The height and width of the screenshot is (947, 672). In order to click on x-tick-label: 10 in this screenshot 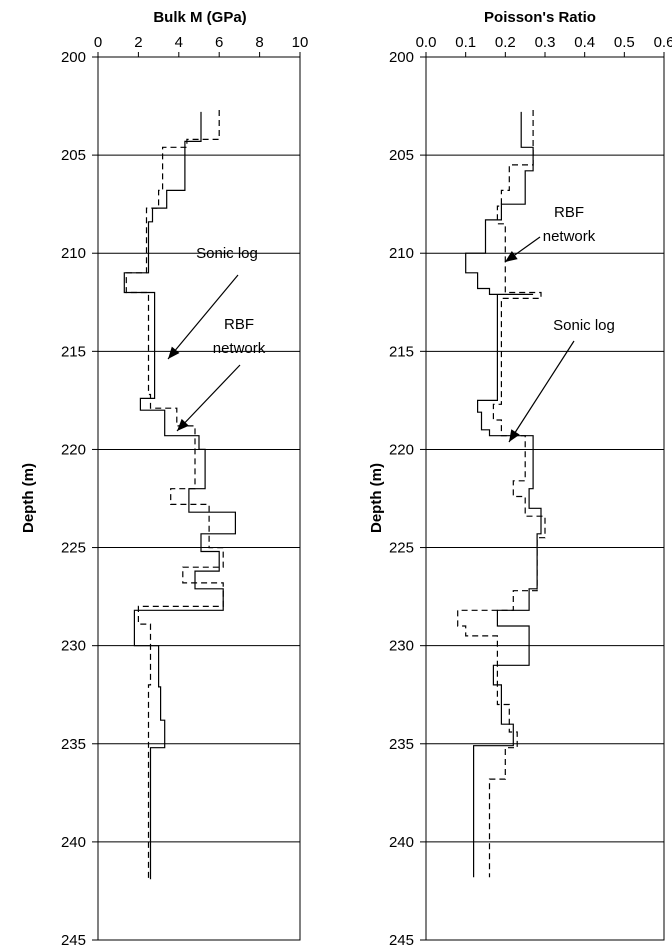, I will do `click(300, 42)`.